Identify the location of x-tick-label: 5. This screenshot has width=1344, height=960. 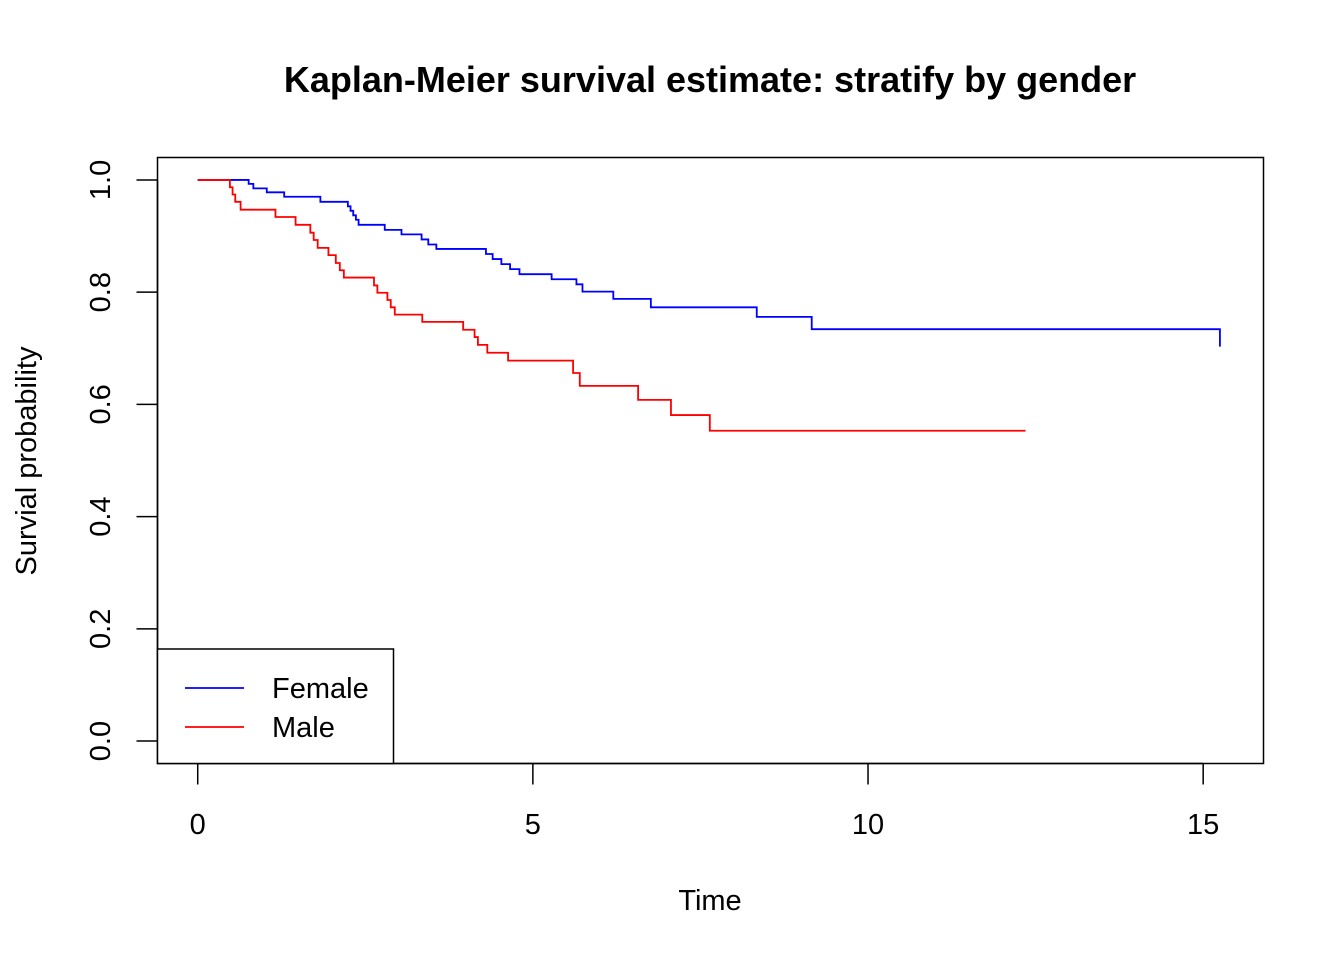
(533, 825).